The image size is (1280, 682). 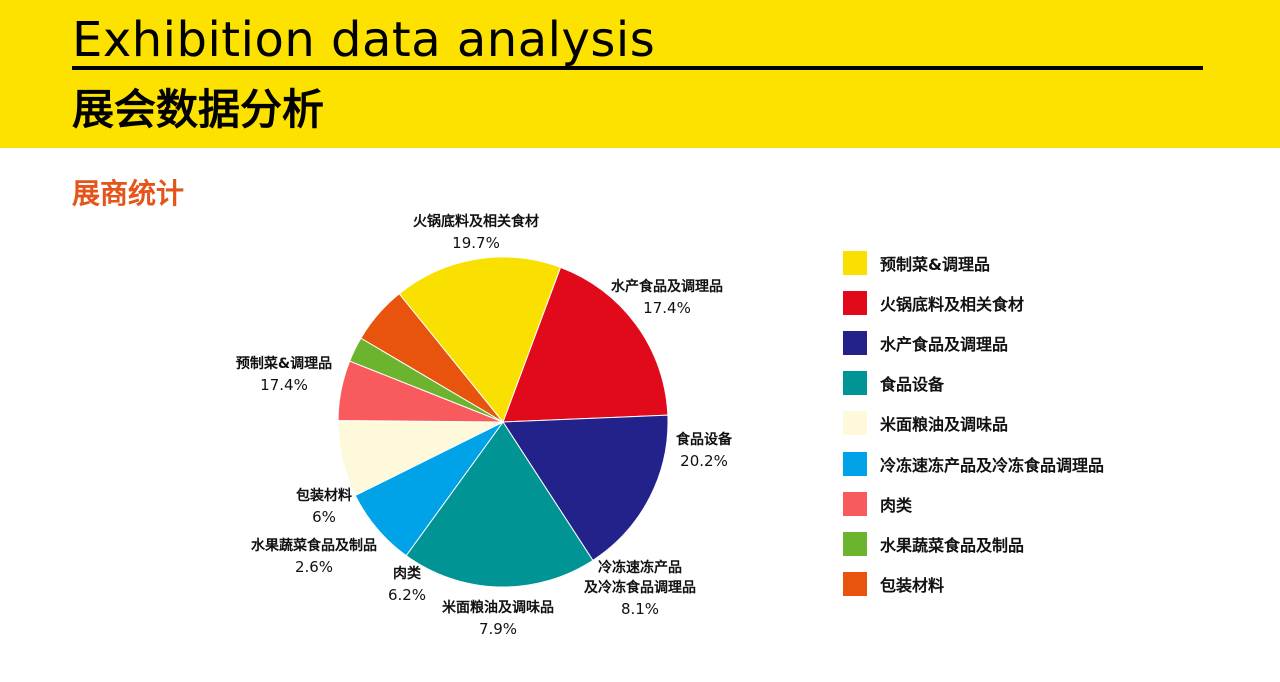 I want to click on legend-label: 水果蔬菜食品及制品, so click(x=952, y=545).